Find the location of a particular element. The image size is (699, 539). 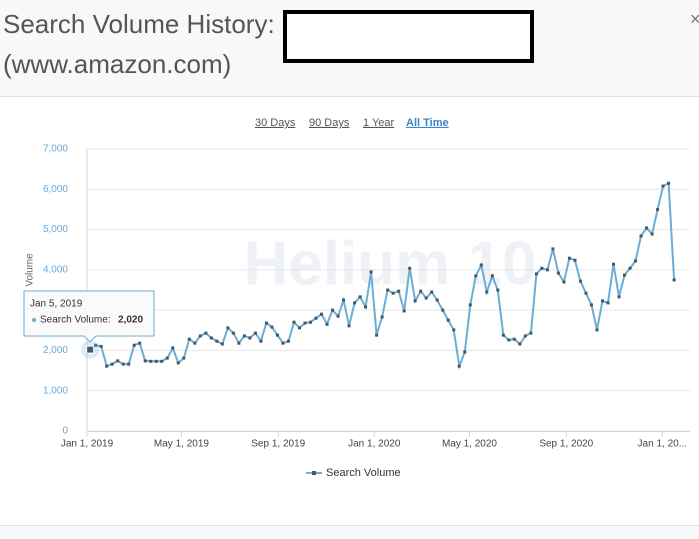

y-tick-label: 6,000 is located at coordinates (55, 189).